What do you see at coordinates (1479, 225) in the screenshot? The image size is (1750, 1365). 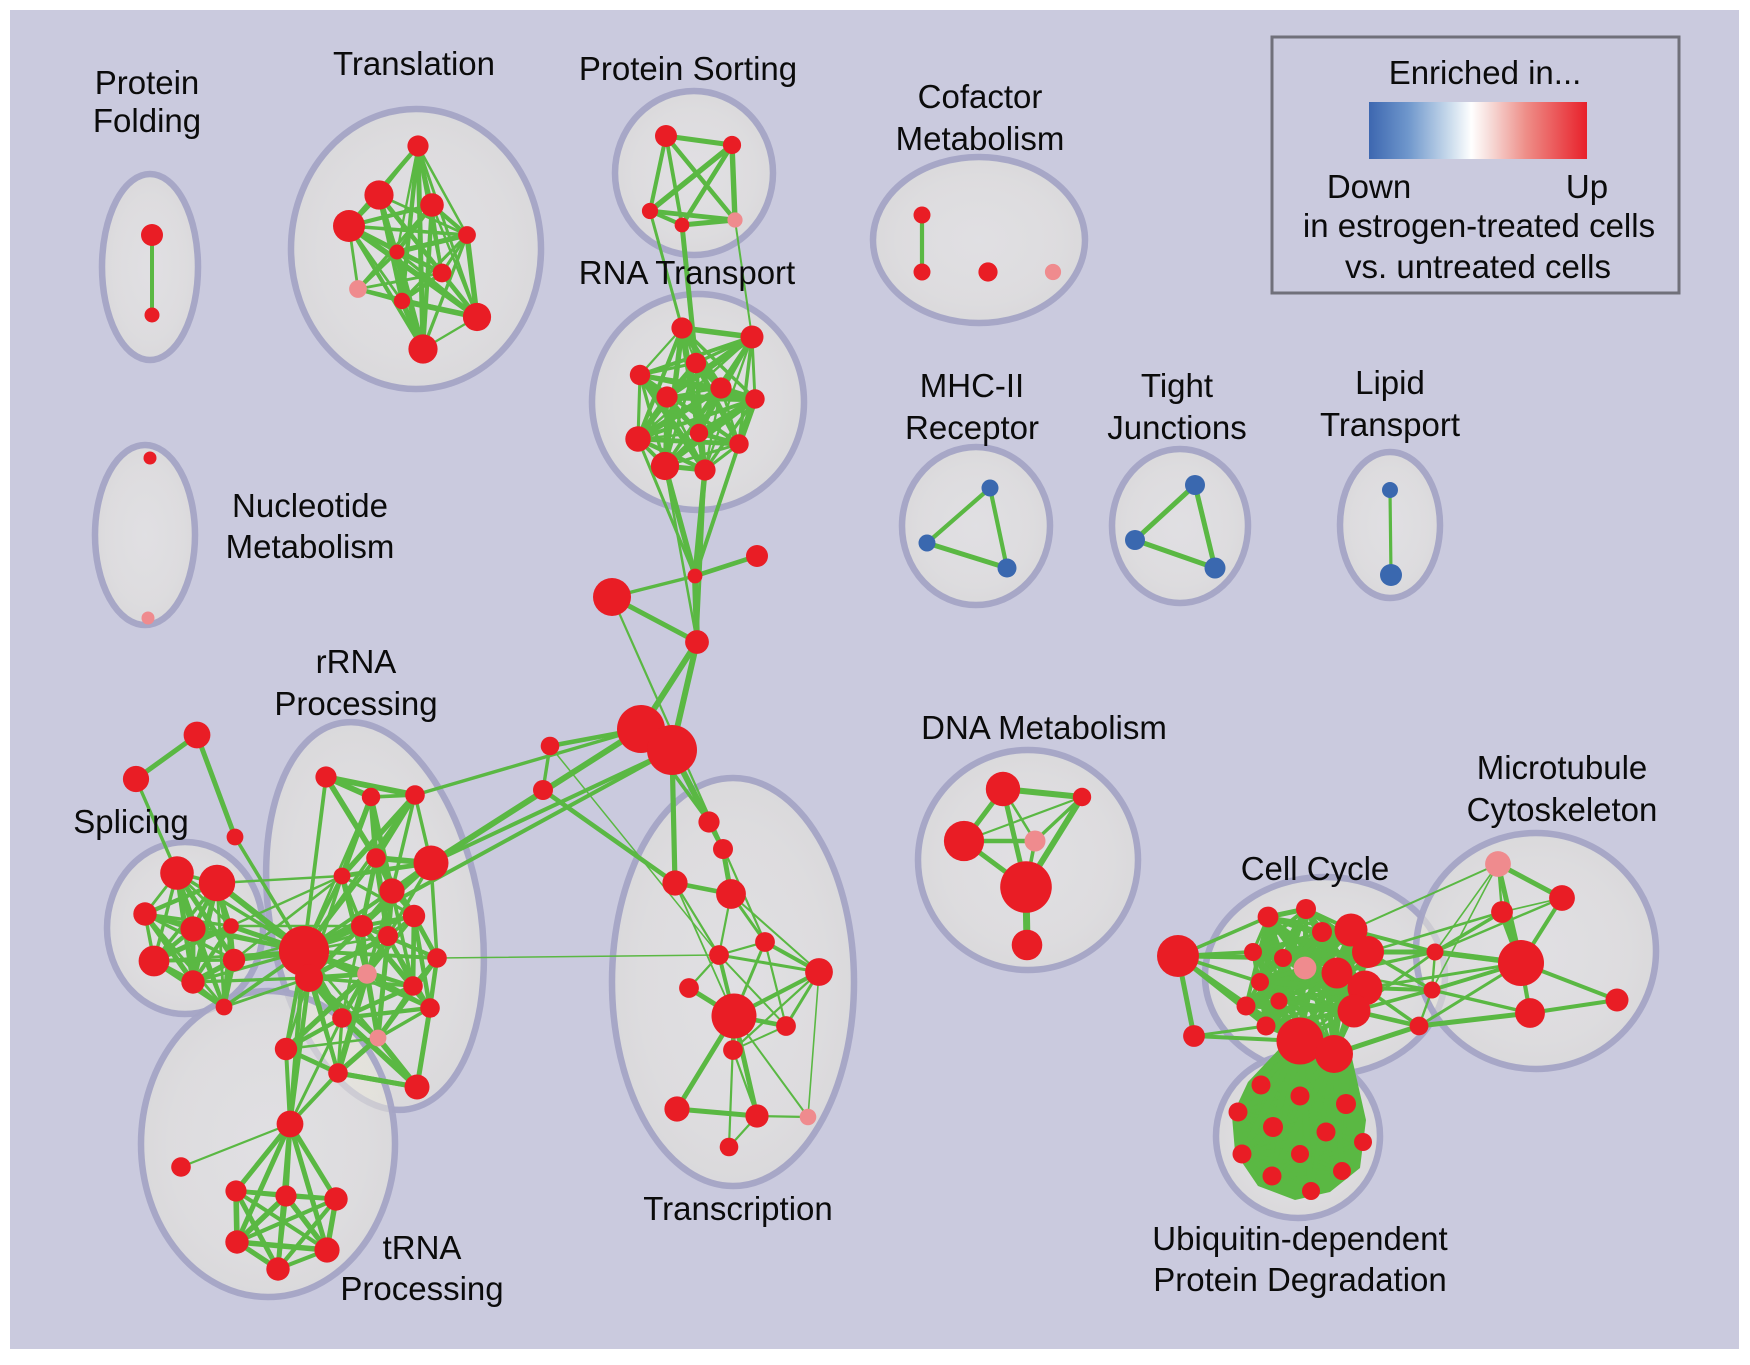 I see `svg-text: in estrogen-treated cells` at bounding box center [1479, 225].